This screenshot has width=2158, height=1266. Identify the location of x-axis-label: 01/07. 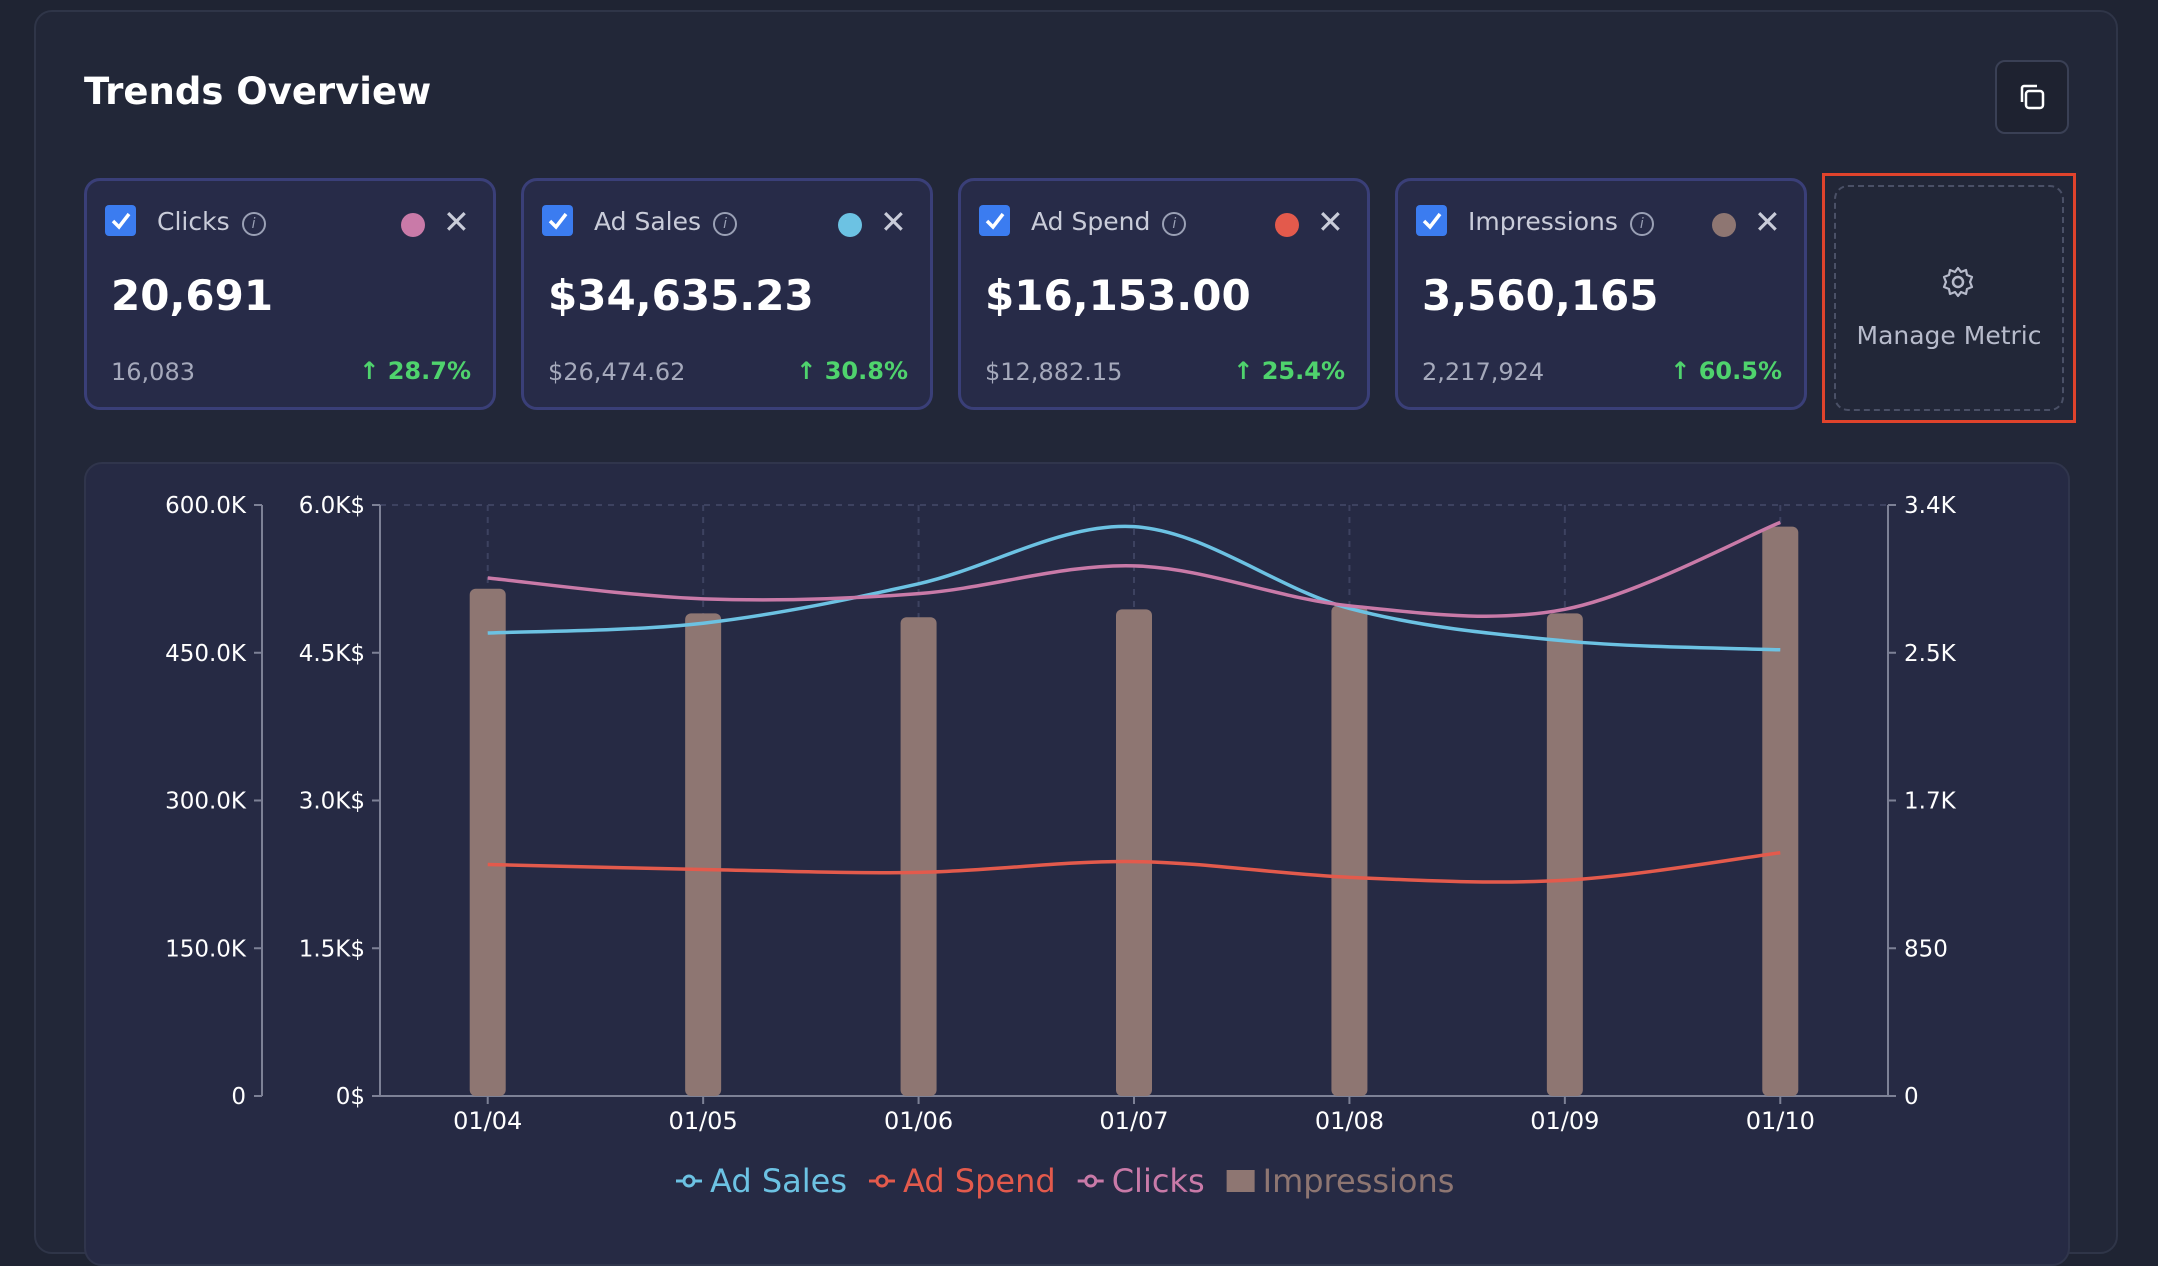
(1133, 1121).